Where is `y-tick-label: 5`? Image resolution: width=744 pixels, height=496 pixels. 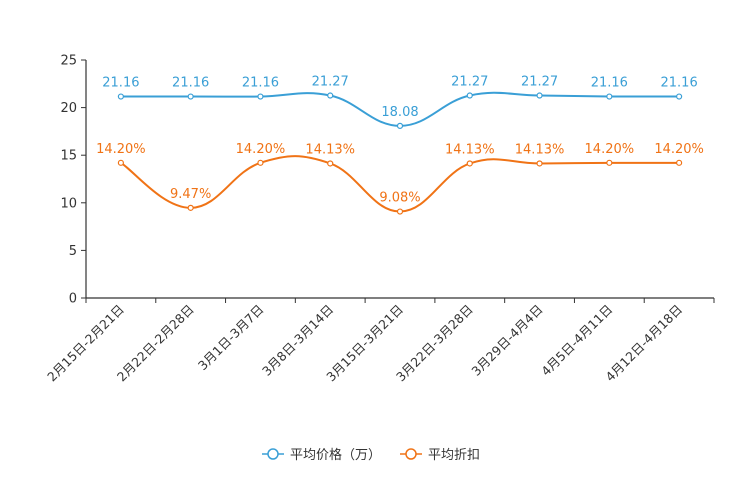 y-tick-label: 5 is located at coordinates (73, 251).